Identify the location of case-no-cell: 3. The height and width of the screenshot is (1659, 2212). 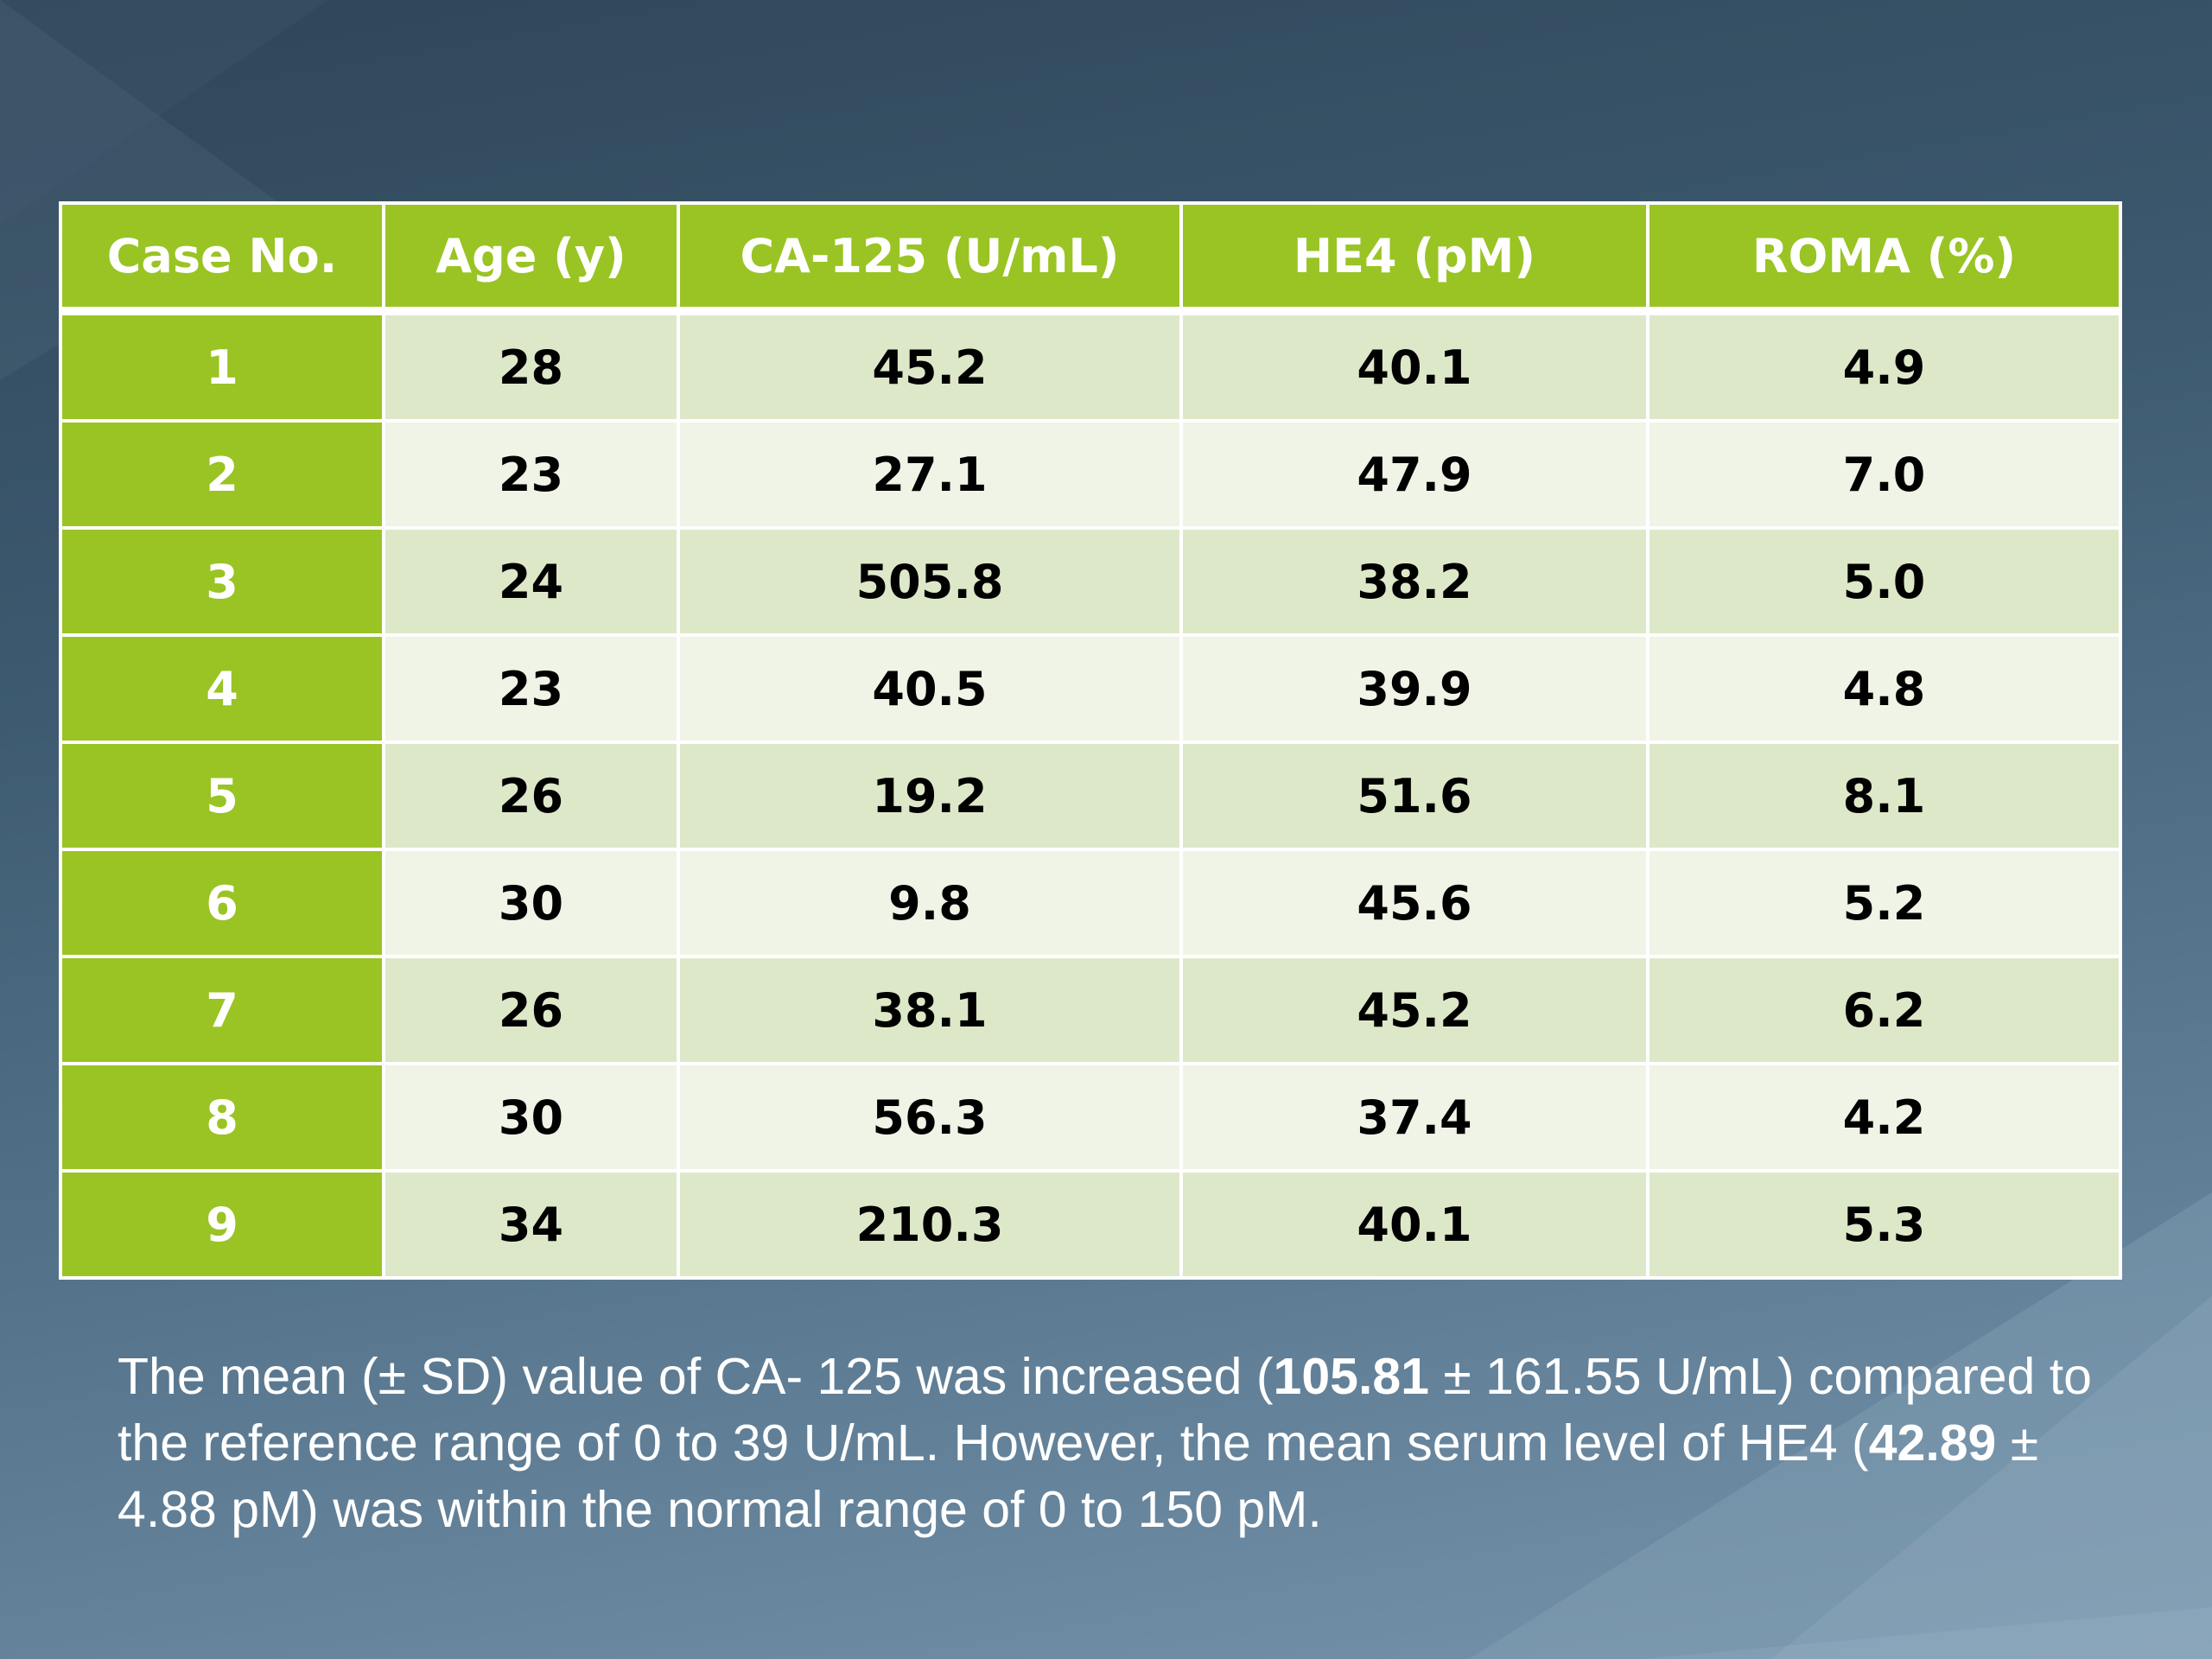
(222, 581).